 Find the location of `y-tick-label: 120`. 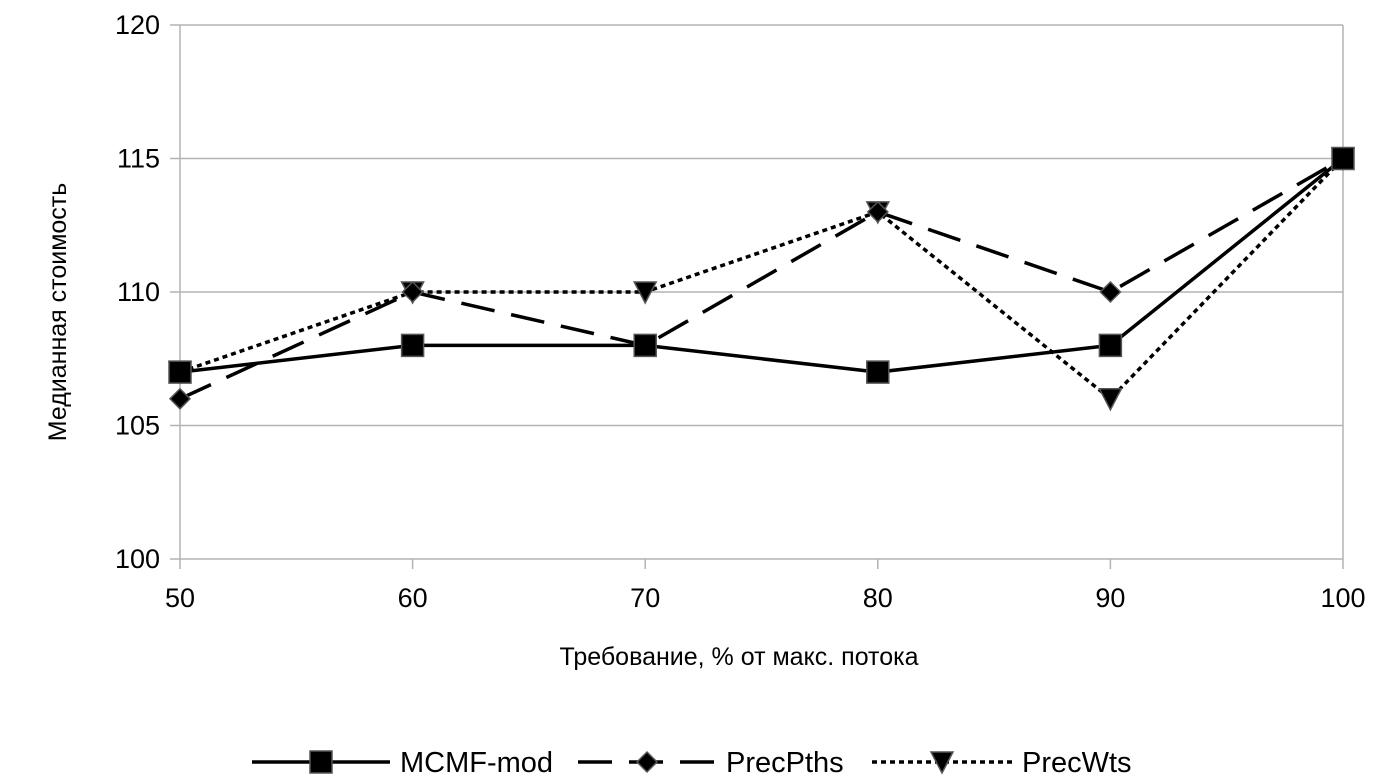

y-tick-label: 120 is located at coordinates (137, 25).